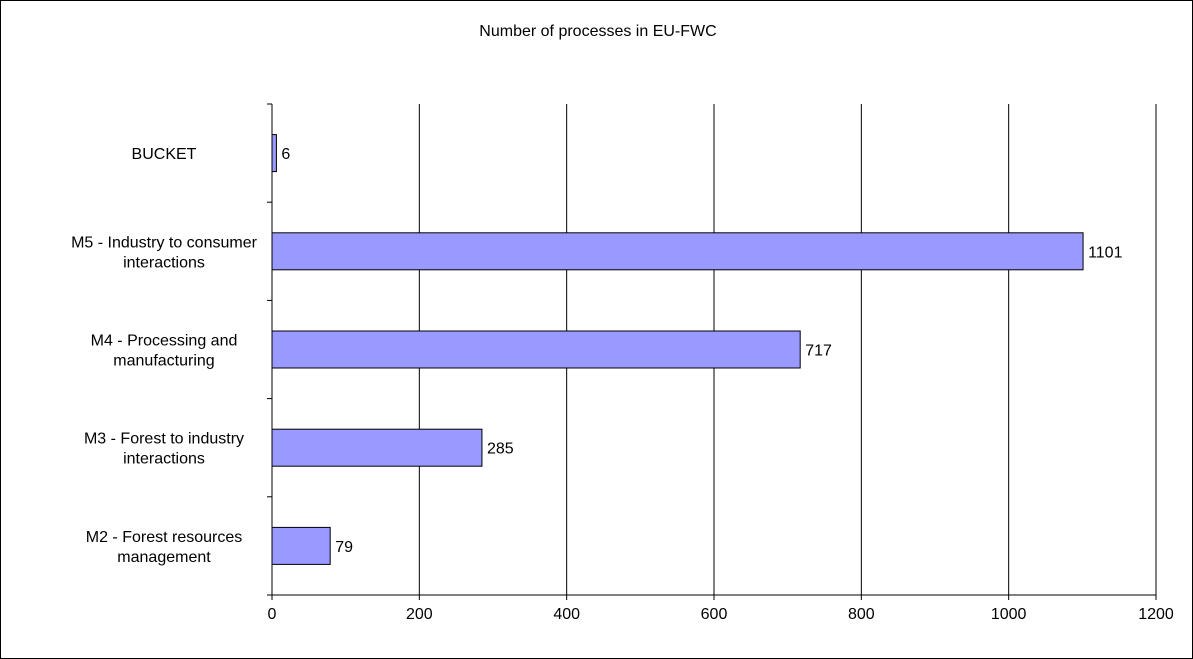 This screenshot has width=1193, height=659. Describe the element at coordinates (861, 614) in the screenshot. I see `x-tick-label: 800` at that location.